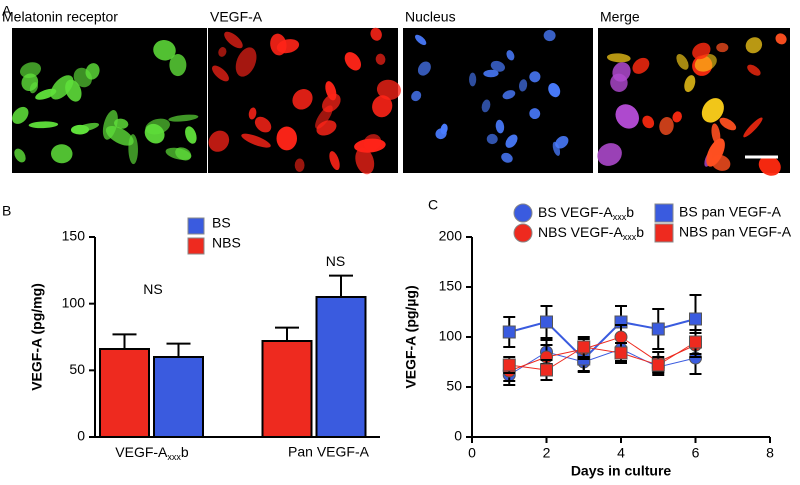 This screenshot has width=800, height=485. Describe the element at coordinates (696, 453) in the screenshot. I see `x-tick-label: 6` at that location.